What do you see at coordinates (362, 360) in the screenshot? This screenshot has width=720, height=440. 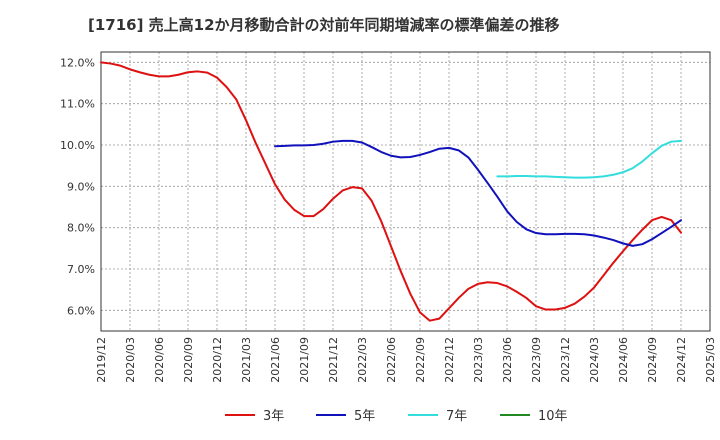 I see `x-tick-label: 2022/03` at bounding box center [362, 360].